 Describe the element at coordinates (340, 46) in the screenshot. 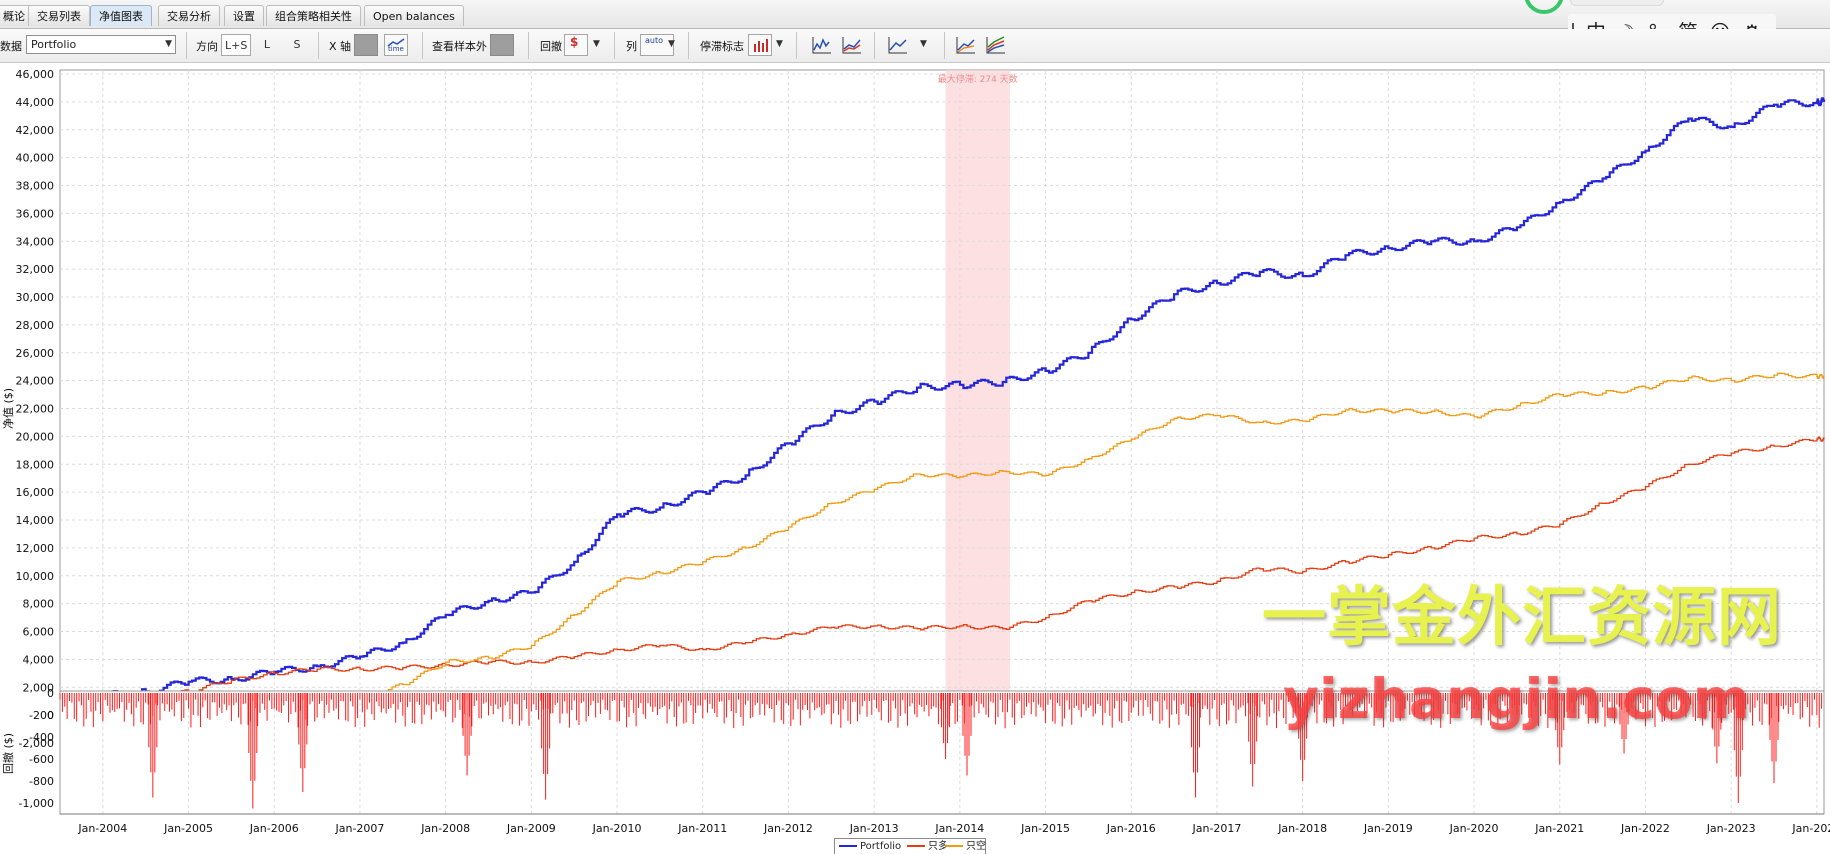

I see `xaxis-label: X 轴` at that location.